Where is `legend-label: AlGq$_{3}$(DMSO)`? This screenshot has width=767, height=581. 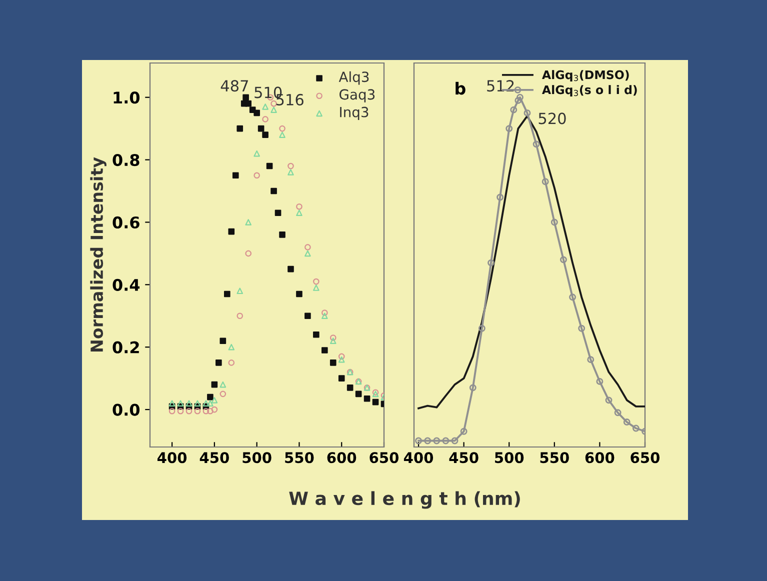 legend-label: AlGq$_{3}$(DMSO) is located at coordinates (585, 76).